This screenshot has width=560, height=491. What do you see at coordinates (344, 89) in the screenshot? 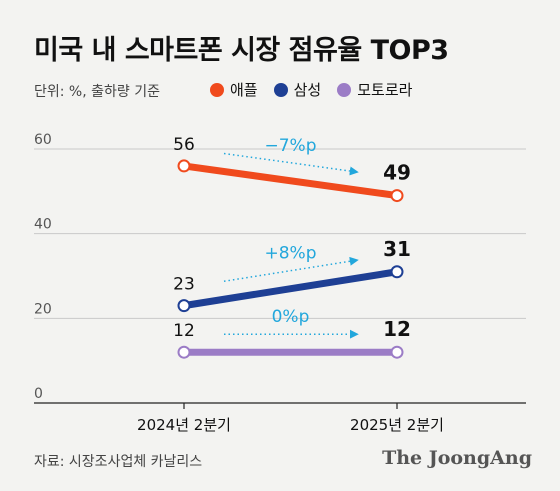
I see `legend-swatch-motorola` at bounding box center [344, 89].